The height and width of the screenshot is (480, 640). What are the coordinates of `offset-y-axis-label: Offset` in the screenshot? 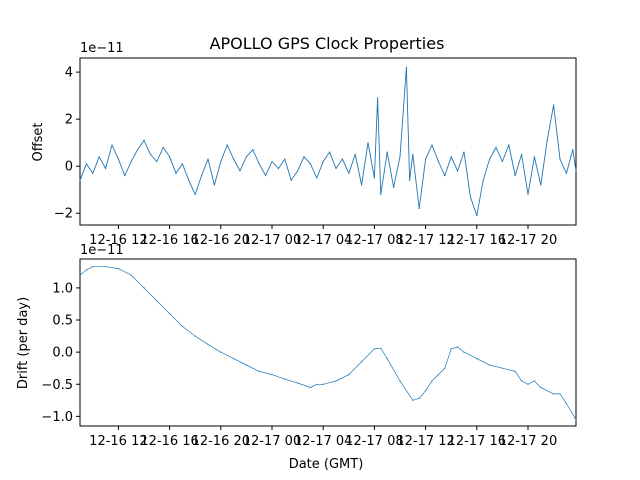 It's located at (38, 141).